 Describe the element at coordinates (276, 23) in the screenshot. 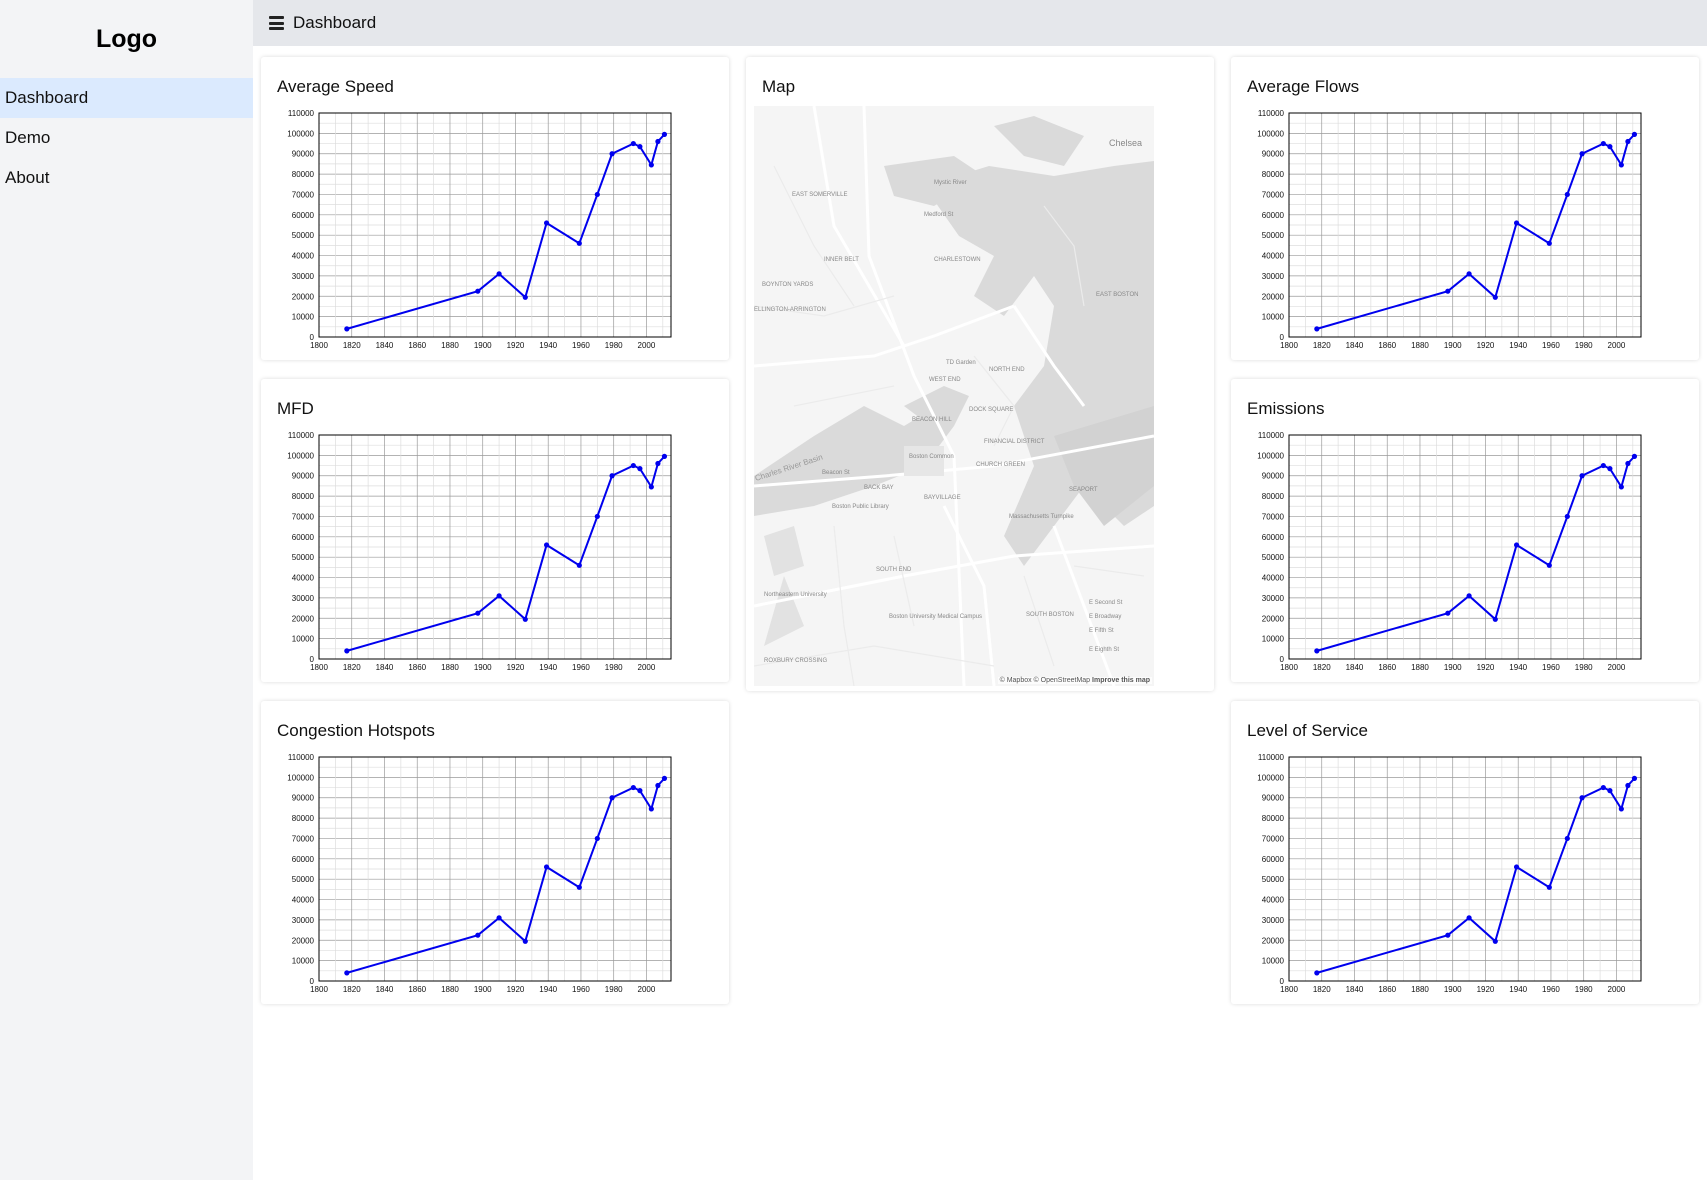

I see `hamburger-menu-icon` at that location.